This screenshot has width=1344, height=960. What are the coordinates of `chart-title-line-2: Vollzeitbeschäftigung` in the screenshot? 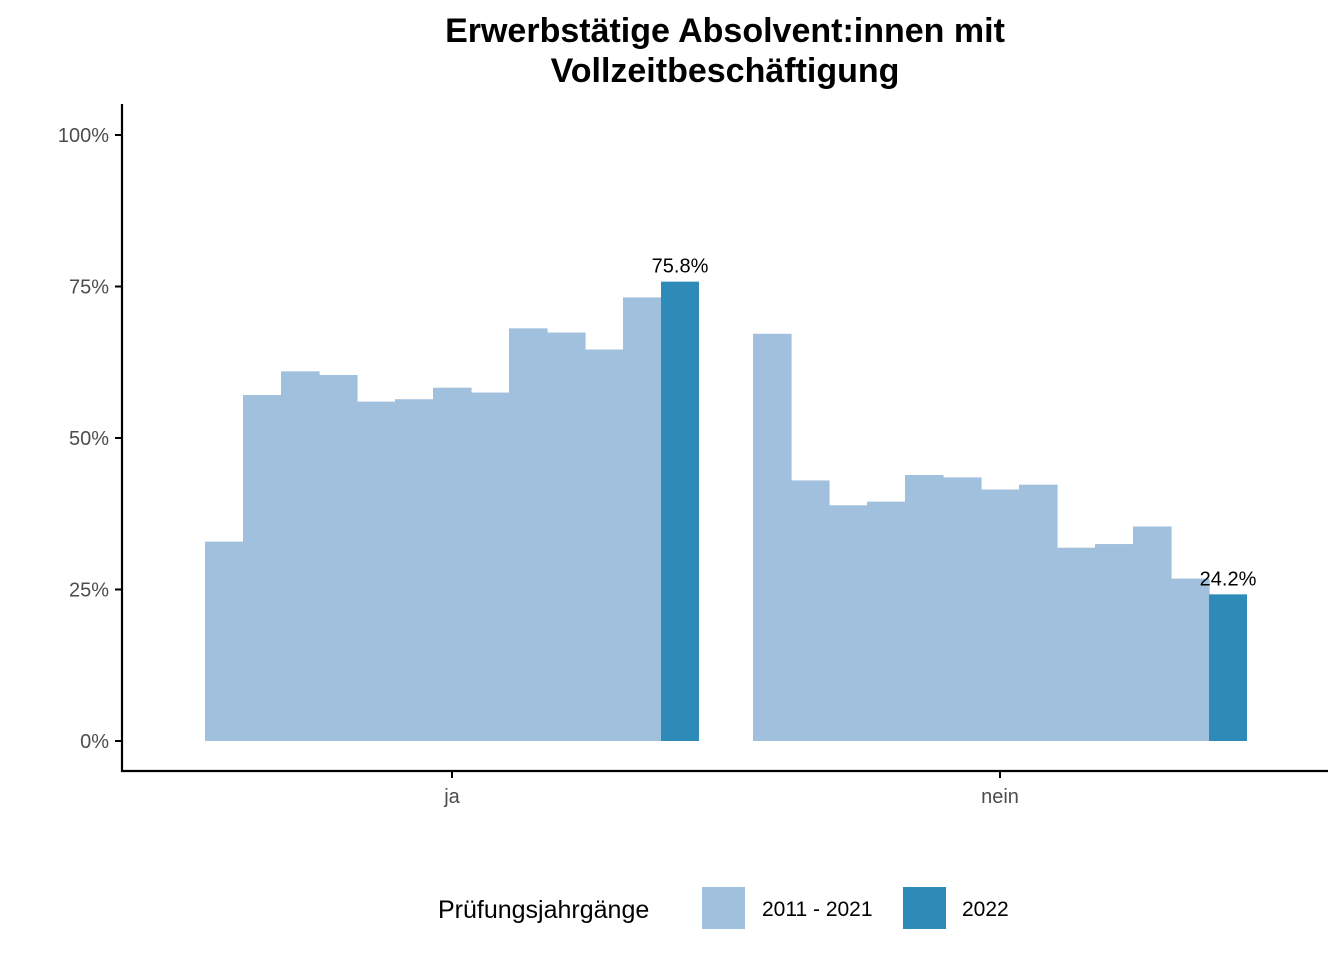 It's located at (725, 71).